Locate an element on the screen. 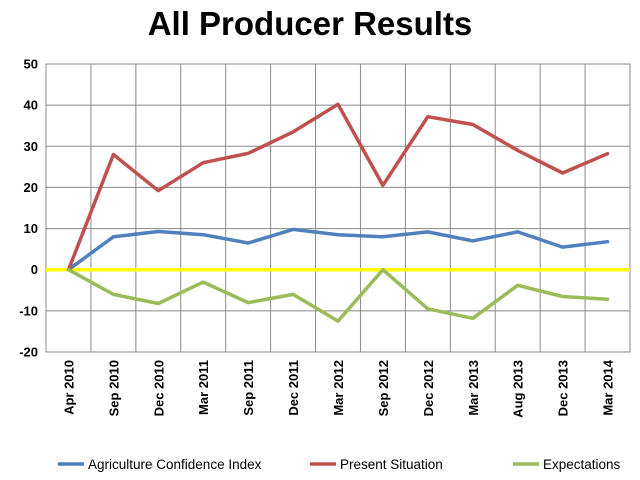 The image size is (640, 480). x-tick-label: Aug 2013 is located at coordinates (518, 389).